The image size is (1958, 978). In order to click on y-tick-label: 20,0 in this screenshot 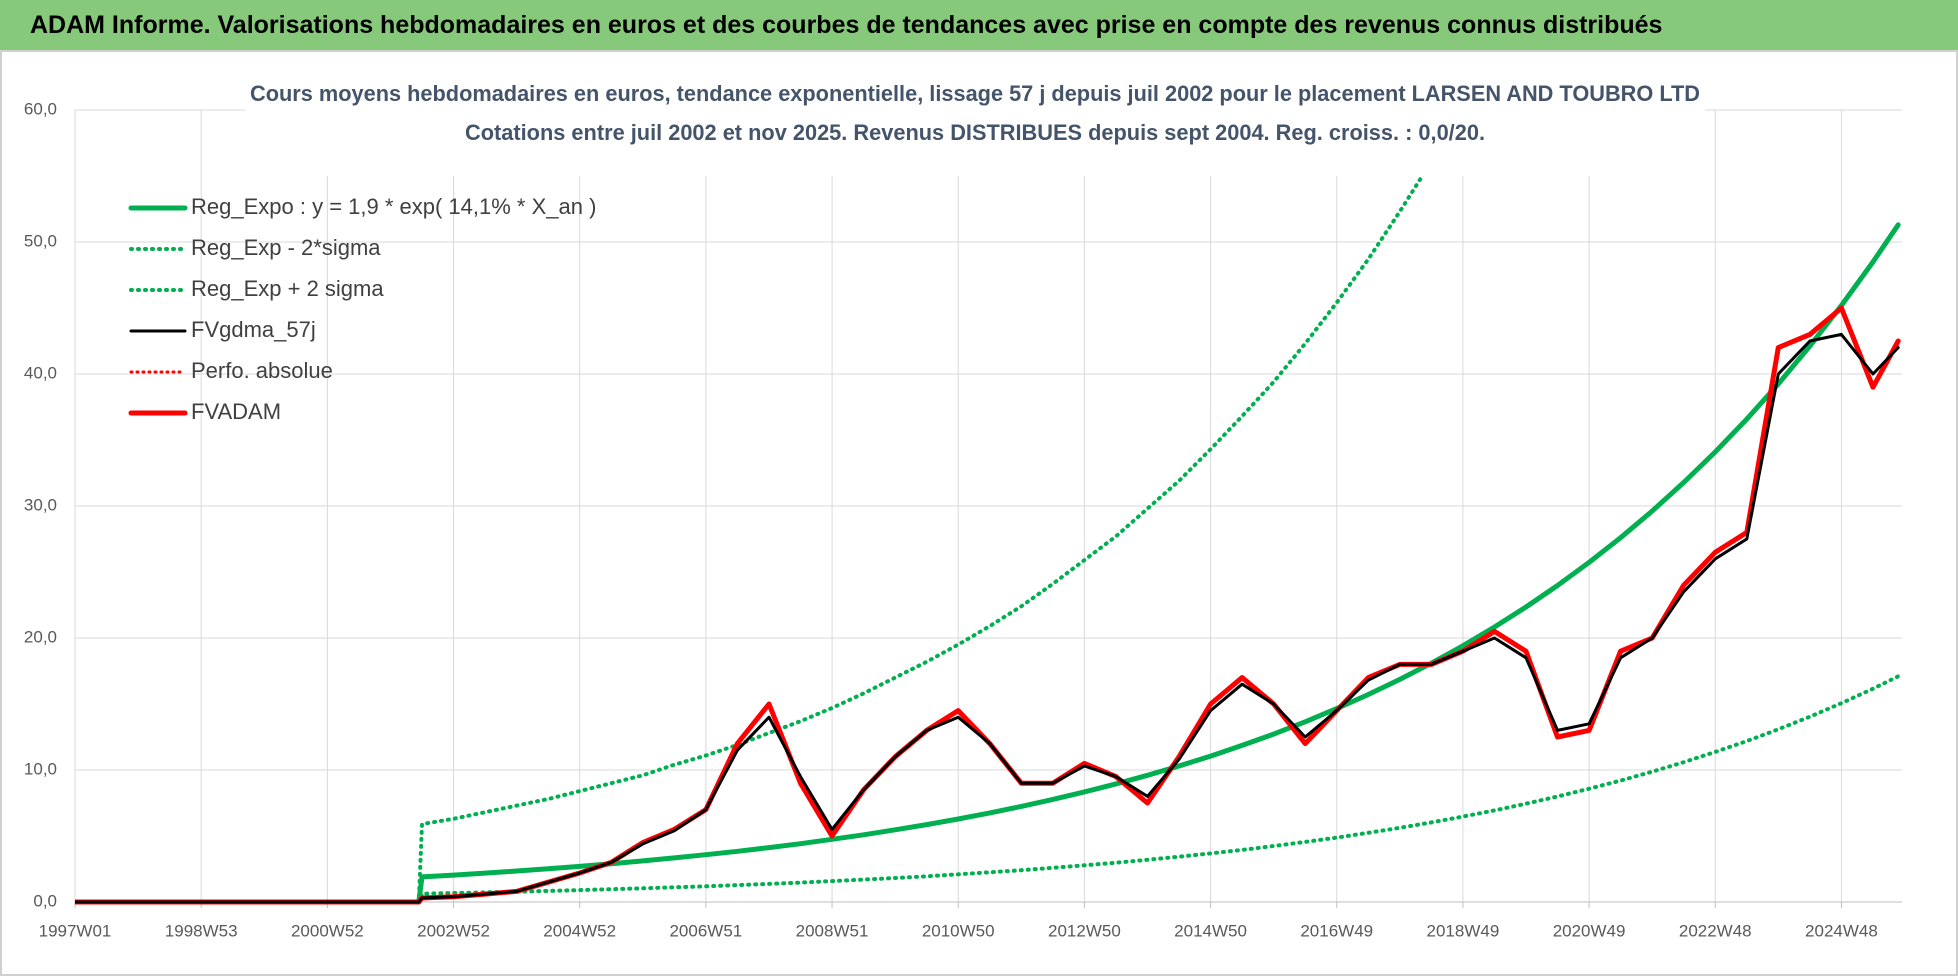, I will do `click(40, 636)`.